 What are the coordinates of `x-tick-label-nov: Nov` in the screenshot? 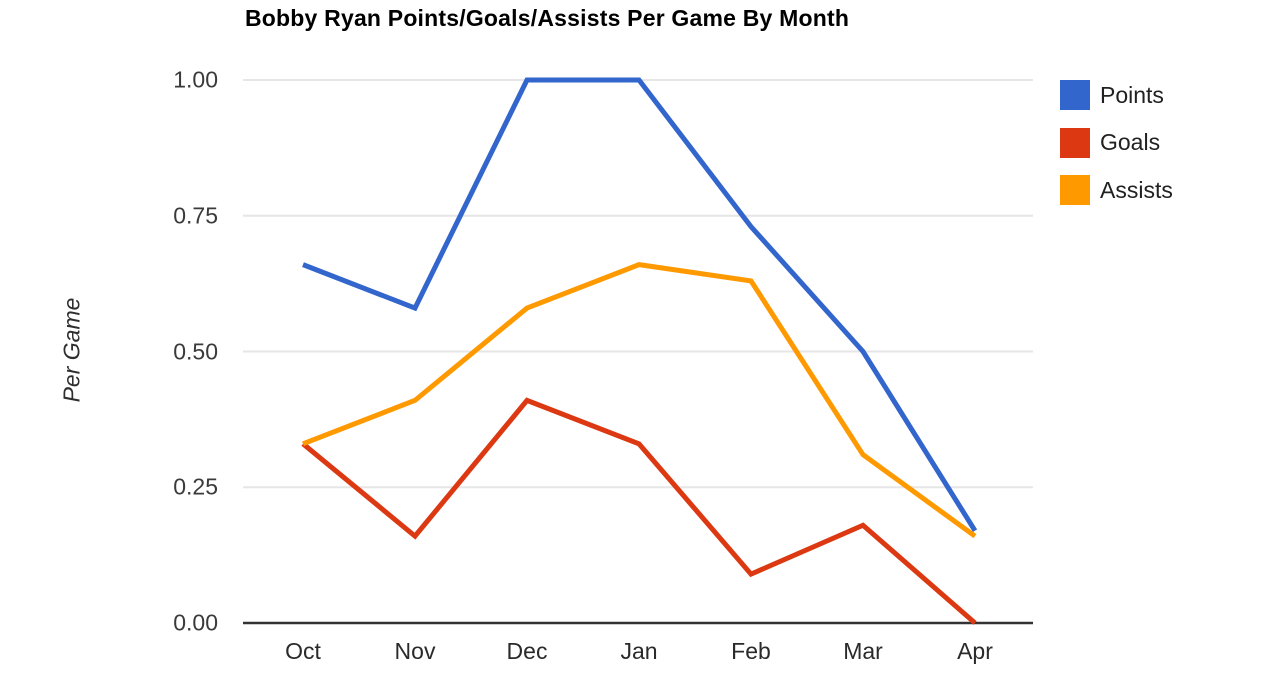 It's located at (415, 651).